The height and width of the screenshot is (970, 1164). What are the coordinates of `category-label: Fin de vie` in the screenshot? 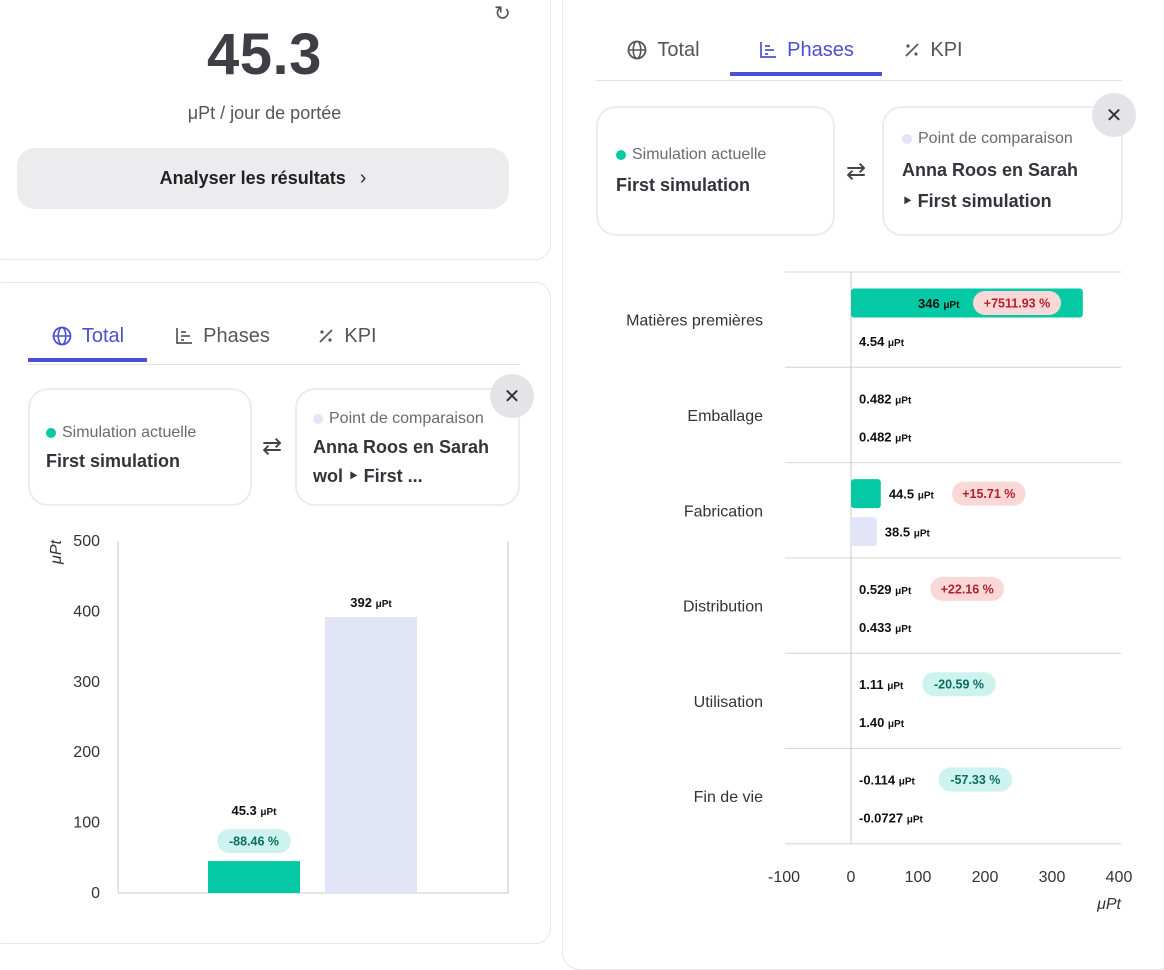 It's located at (728, 797).